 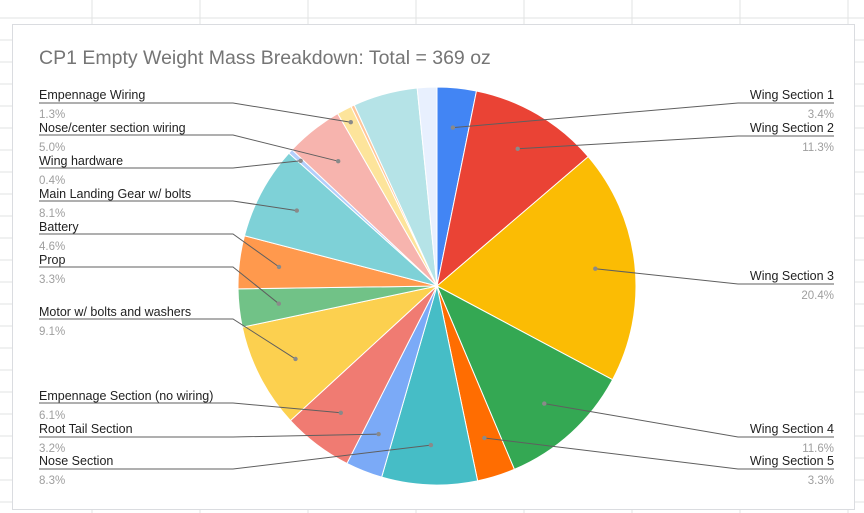 I want to click on leader-dot-wing-hardware, so click(x=300, y=160).